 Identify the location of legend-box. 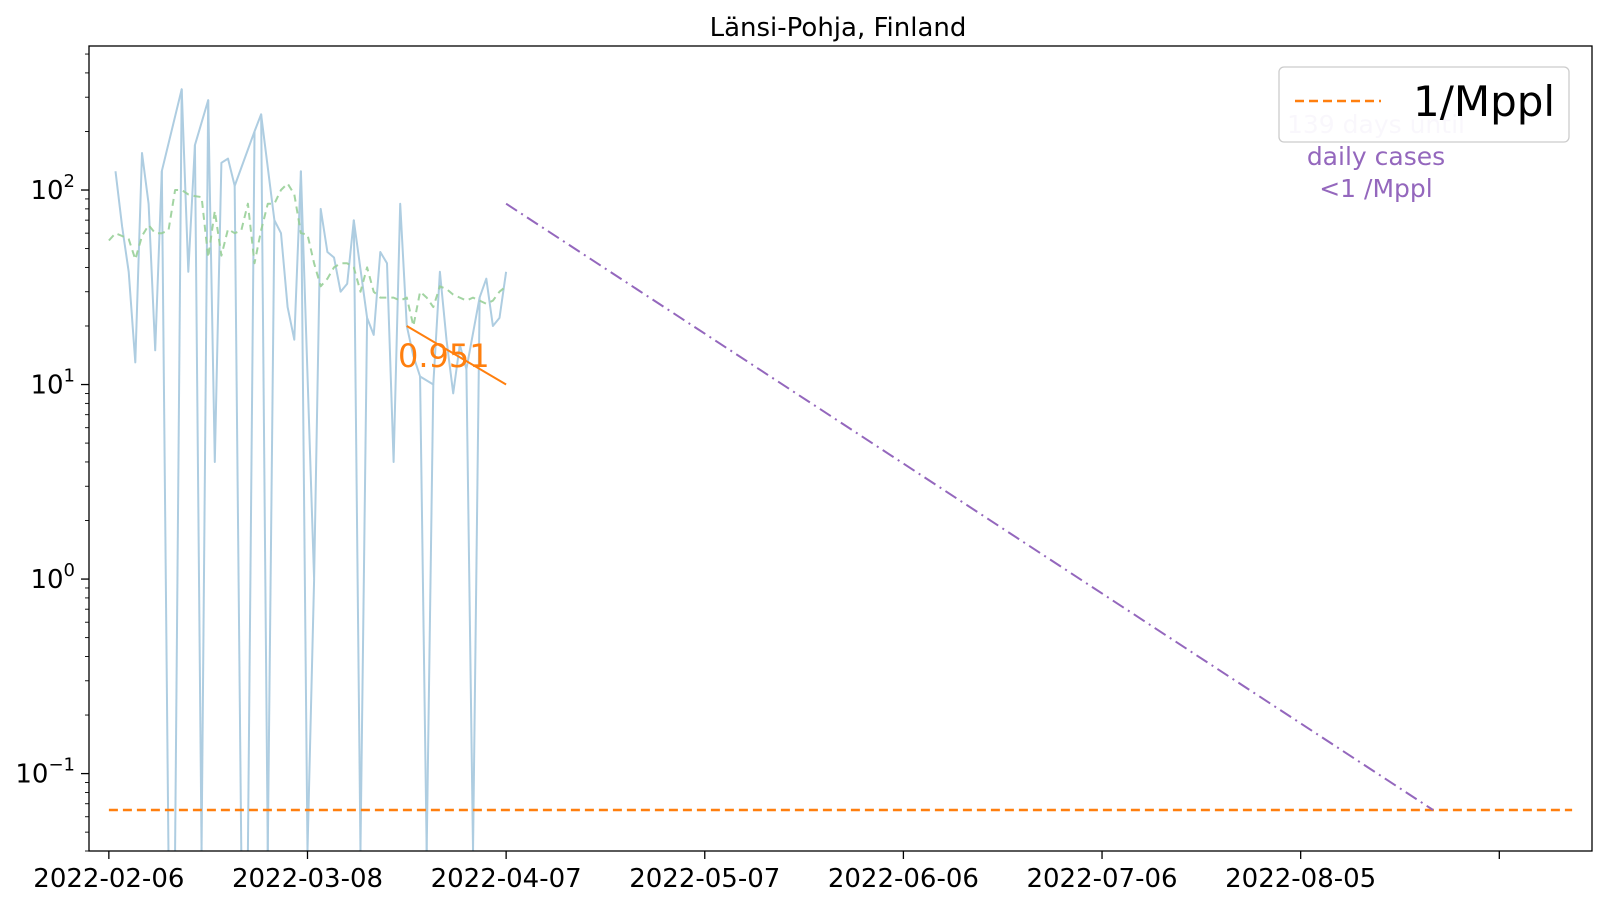
(1424, 104).